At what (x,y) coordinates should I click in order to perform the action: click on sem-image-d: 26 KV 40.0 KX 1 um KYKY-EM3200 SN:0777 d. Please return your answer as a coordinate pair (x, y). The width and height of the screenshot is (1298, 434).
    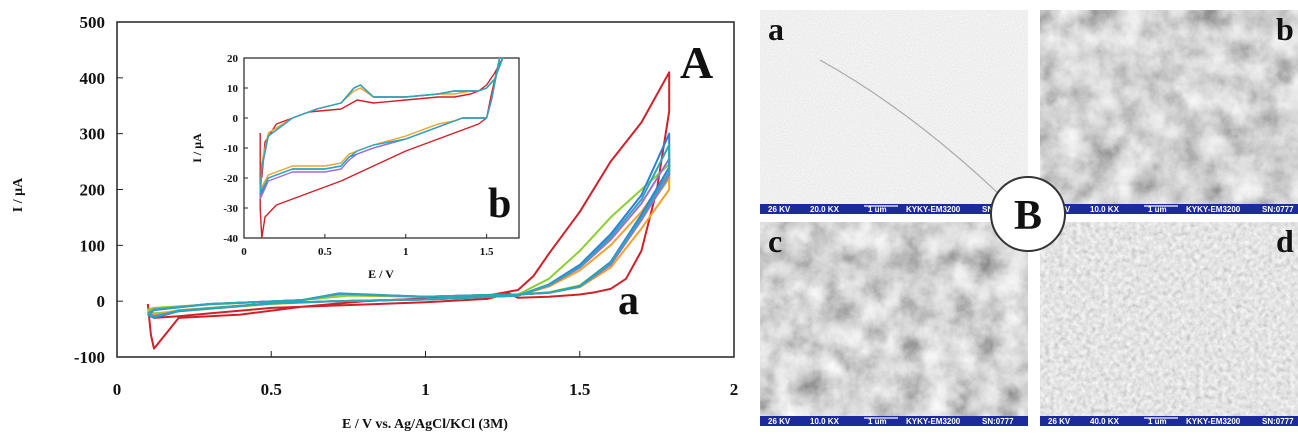
    Looking at the image, I should click on (1169, 324).